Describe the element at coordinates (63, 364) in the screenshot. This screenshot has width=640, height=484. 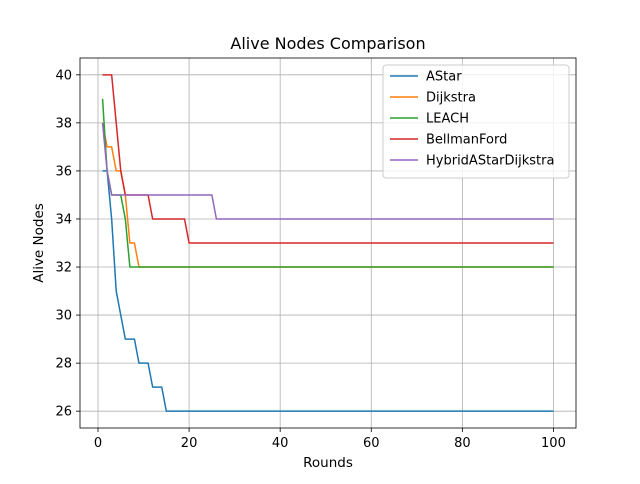
I see `y-tick-label: 28` at that location.